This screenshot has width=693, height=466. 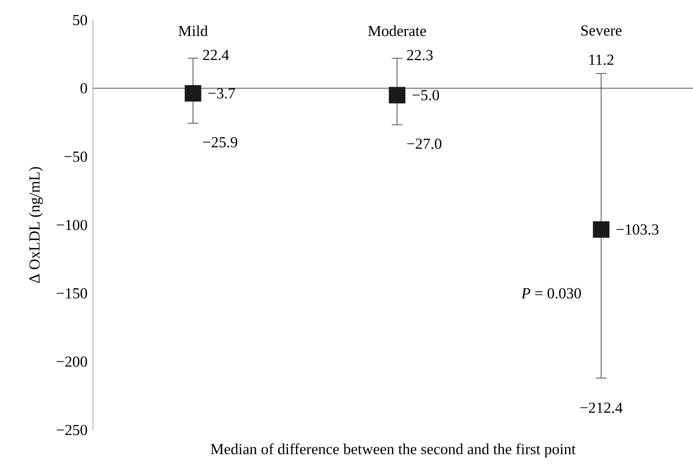 What do you see at coordinates (397, 30) in the screenshot?
I see `x-tick-label: Moderate` at bounding box center [397, 30].